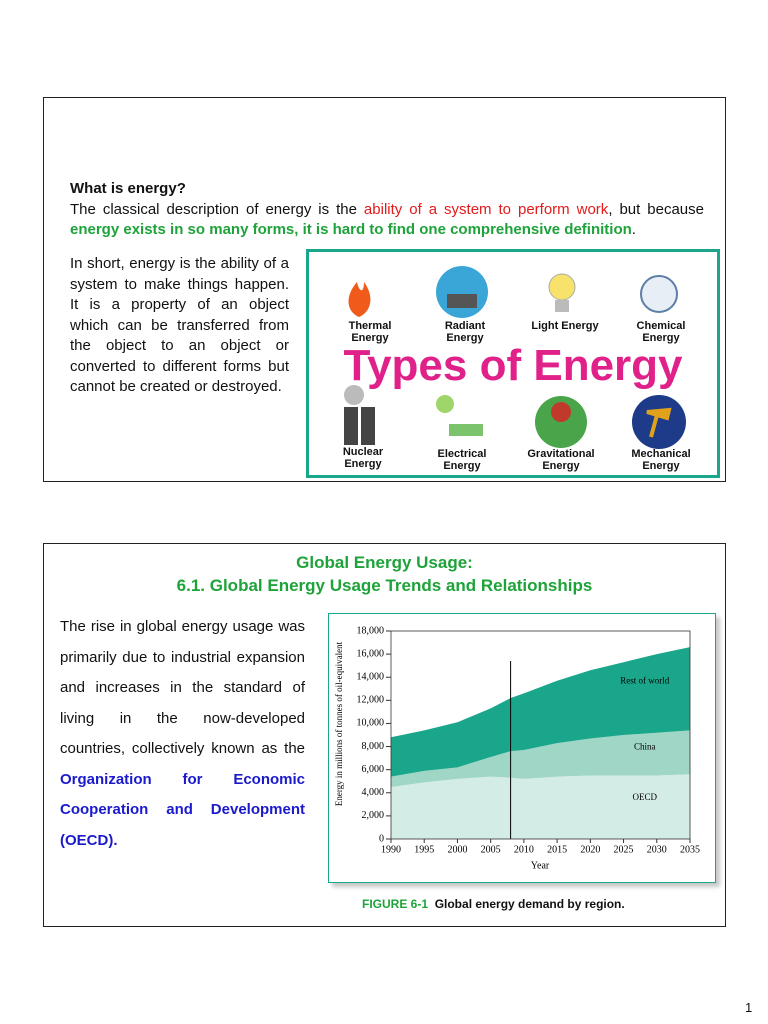 The width and height of the screenshot is (768, 1024). What do you see at coordinates (381, 838) in the screenshot?
I see `y-tick-label: 0` at bounding box center [381, 838].